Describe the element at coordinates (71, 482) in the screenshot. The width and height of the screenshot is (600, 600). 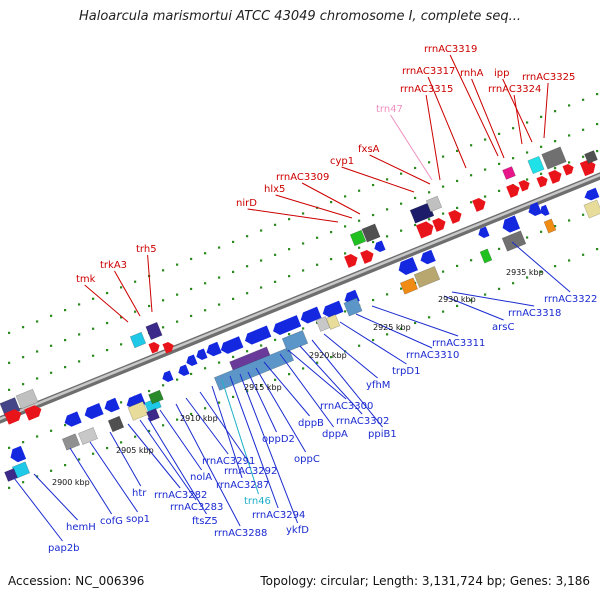
I see `scale-label: 2900 kbp` at that location.